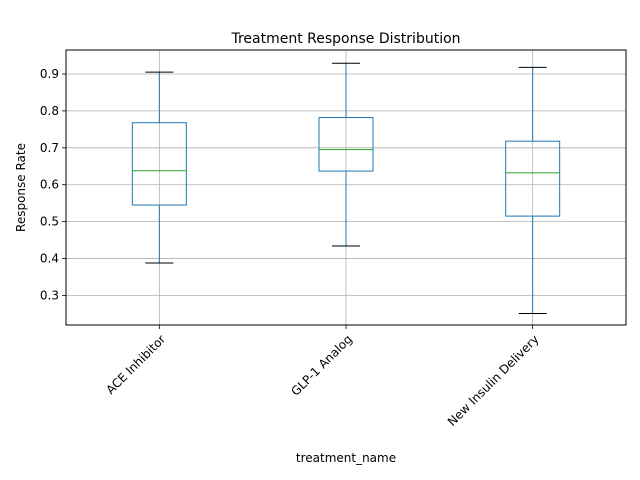 The image size is (640, 480). I want to click on y-axis-title: Response Rate, so click(21, 187).